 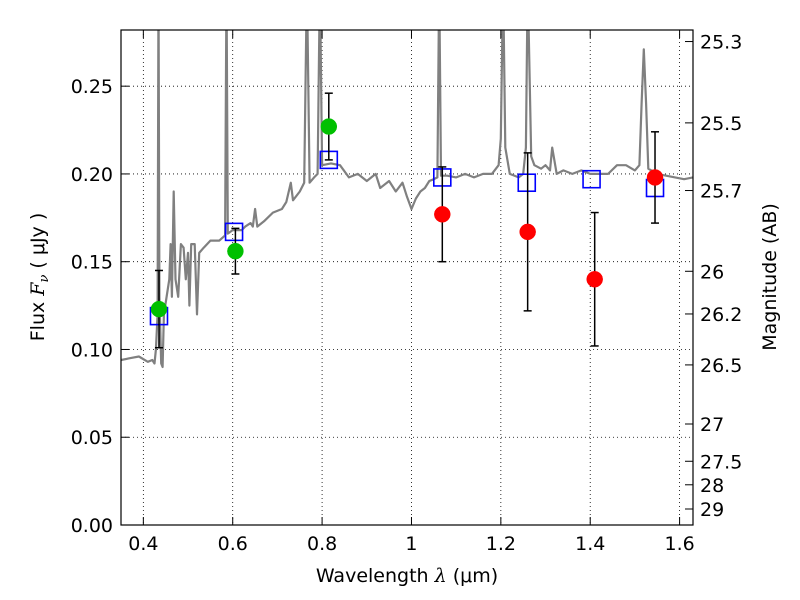 I want to click on x-tick-label: 1.6, so click(x=679, y=544).